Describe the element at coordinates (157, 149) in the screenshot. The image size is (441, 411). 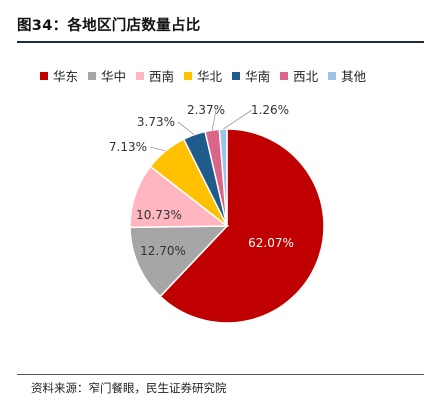
I see `leader-line-north` at that location.